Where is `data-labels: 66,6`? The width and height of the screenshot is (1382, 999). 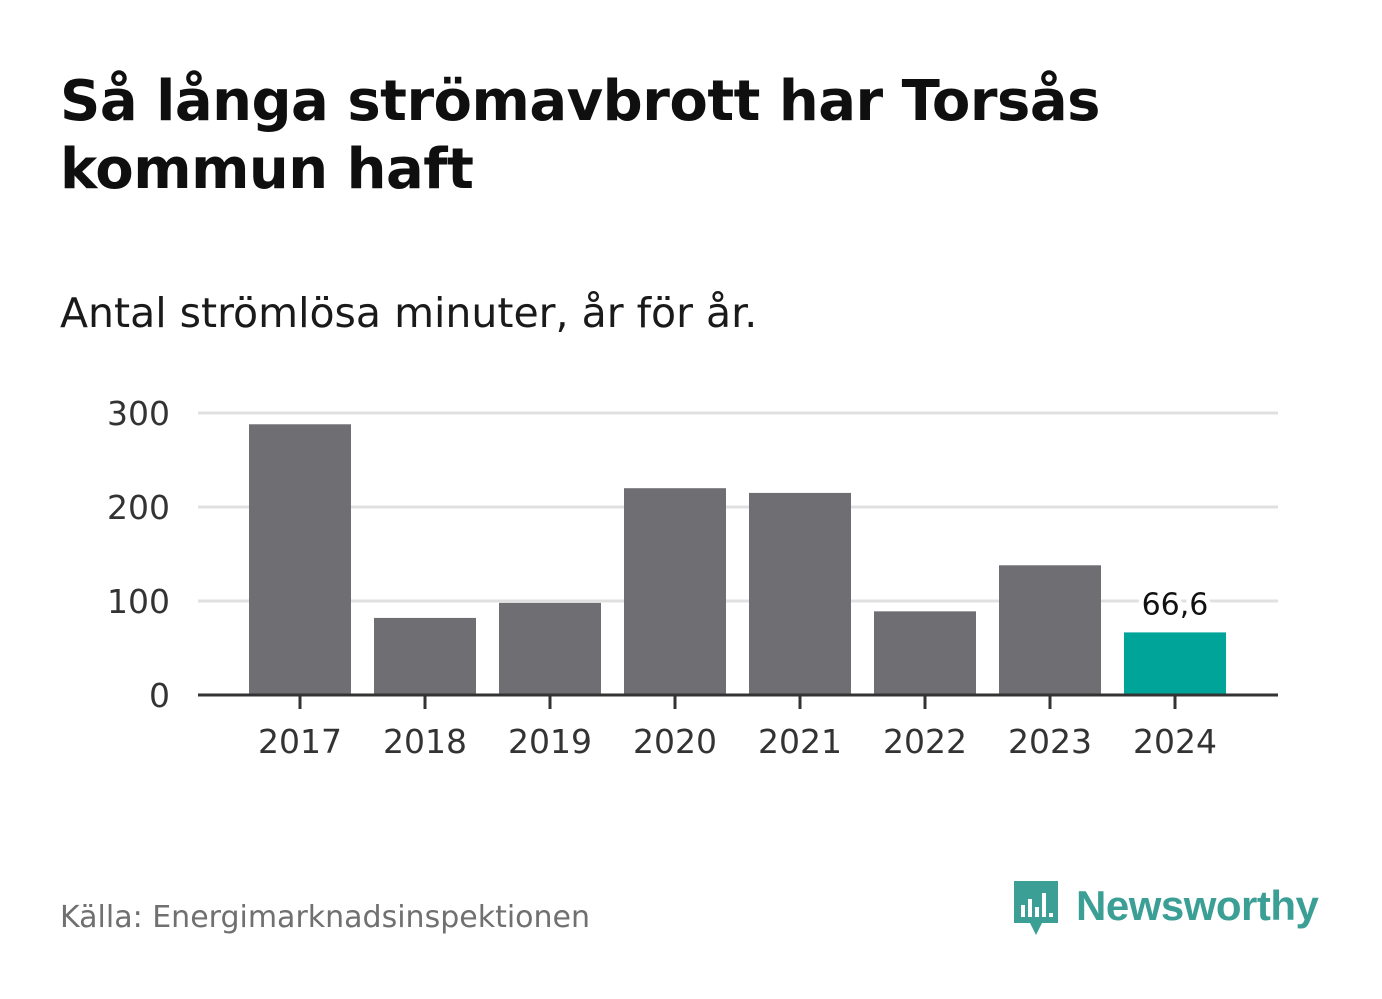 data-labels: 66,6 is located at coordinates (1175, 604).